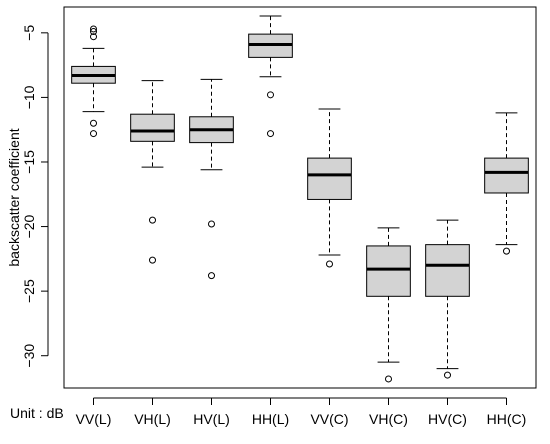 The height and width of the screenshot is (444, 550). I want to click on y-tick-label: −25, so click(29, 291).